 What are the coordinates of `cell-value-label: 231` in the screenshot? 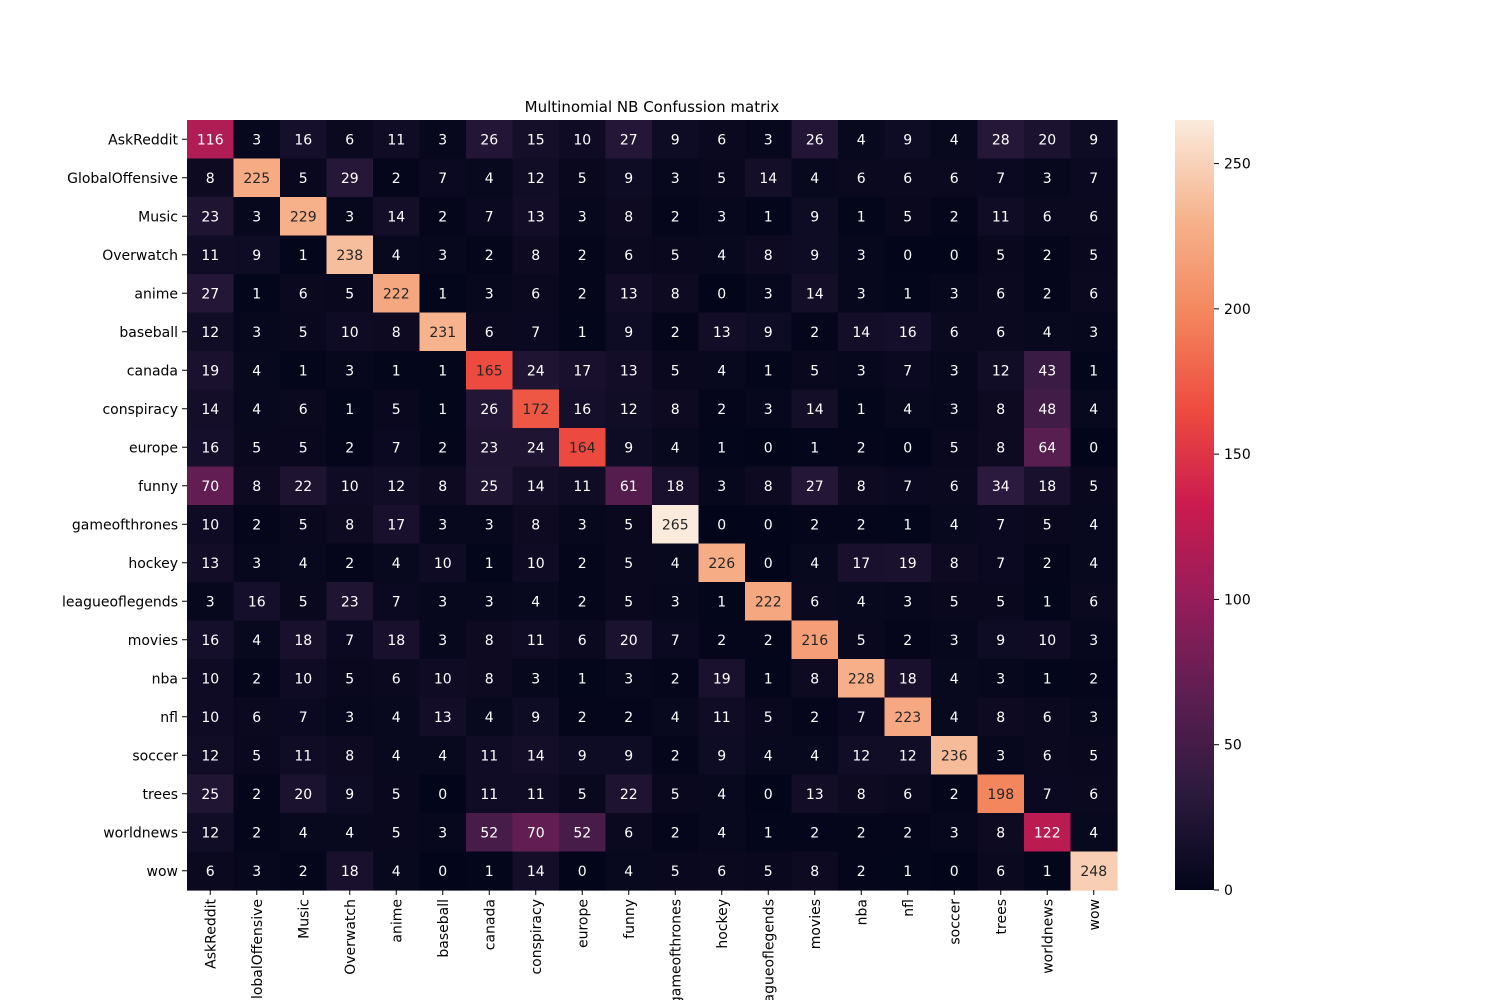 It's located at (442, 333).